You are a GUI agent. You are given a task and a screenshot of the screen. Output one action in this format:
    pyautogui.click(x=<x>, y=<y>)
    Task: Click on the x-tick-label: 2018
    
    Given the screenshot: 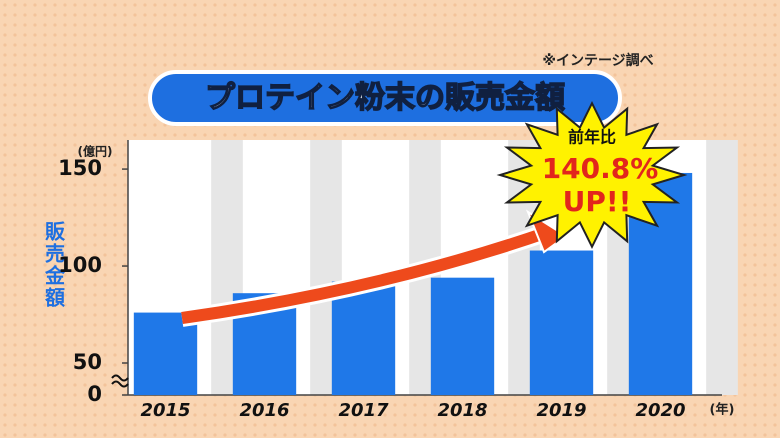 What is the action you would take?
    pyautogui.click(x=462, y=410)
    